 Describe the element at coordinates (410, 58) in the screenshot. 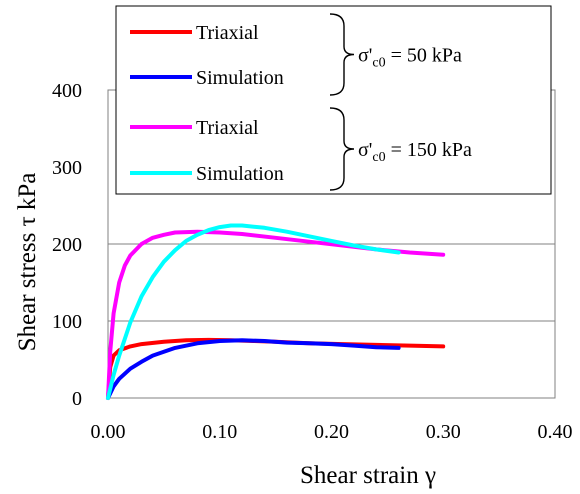

I see `legend-group-label-0: σ'c0 = 50 kPa` at that location.